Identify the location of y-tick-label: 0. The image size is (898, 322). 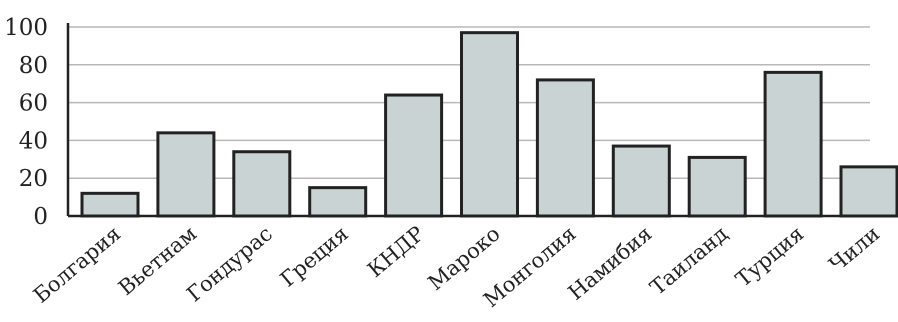
(40, 217).